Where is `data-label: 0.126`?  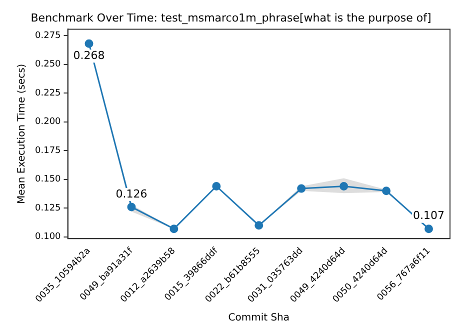
data-label: 0.126 is located at coordinates (132, 193).